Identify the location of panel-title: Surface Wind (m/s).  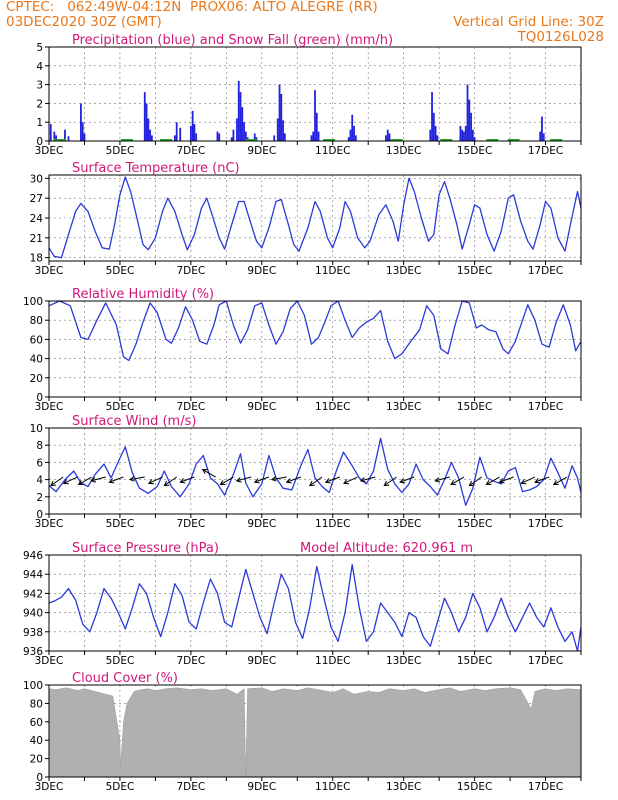
(134, 421).